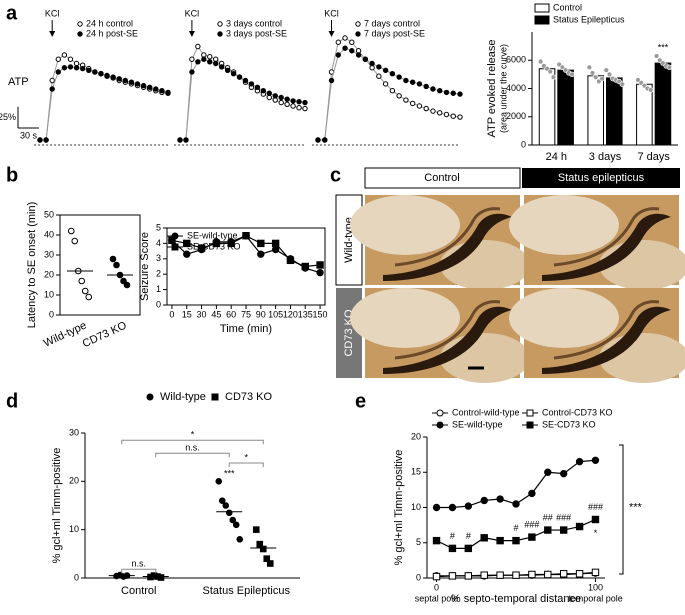 Image resolution: width=685 pixels, height=615 pixels. What do you see at coordinates (663, 104) in the screenshot?
I see `bar` at bounding box center [663, 104].